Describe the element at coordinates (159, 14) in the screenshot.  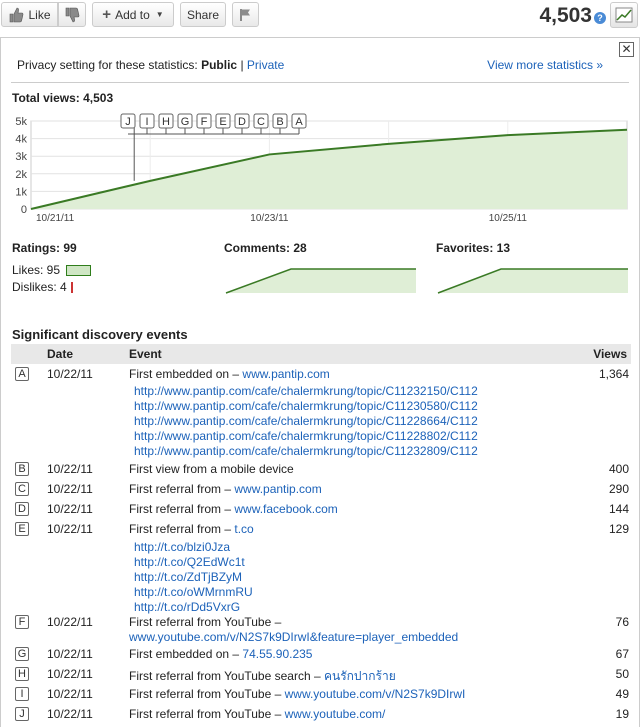
I see `chevron-down-icon: ▼` at that location.